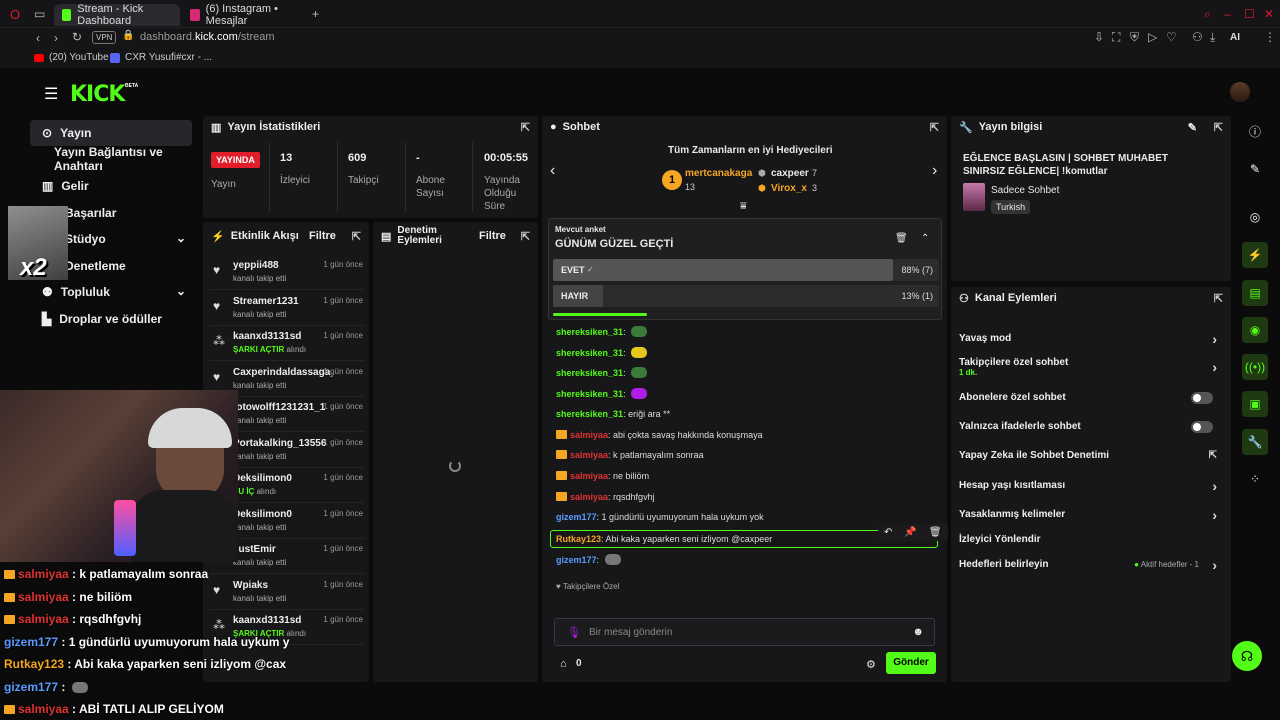 The width and height of the screenshot is (1280, 720). What do you see at coordinates (115, 213) in the screenshot?
I see `sidebar-item-basarilar: Başarılar` at bounding box center [115, 213].